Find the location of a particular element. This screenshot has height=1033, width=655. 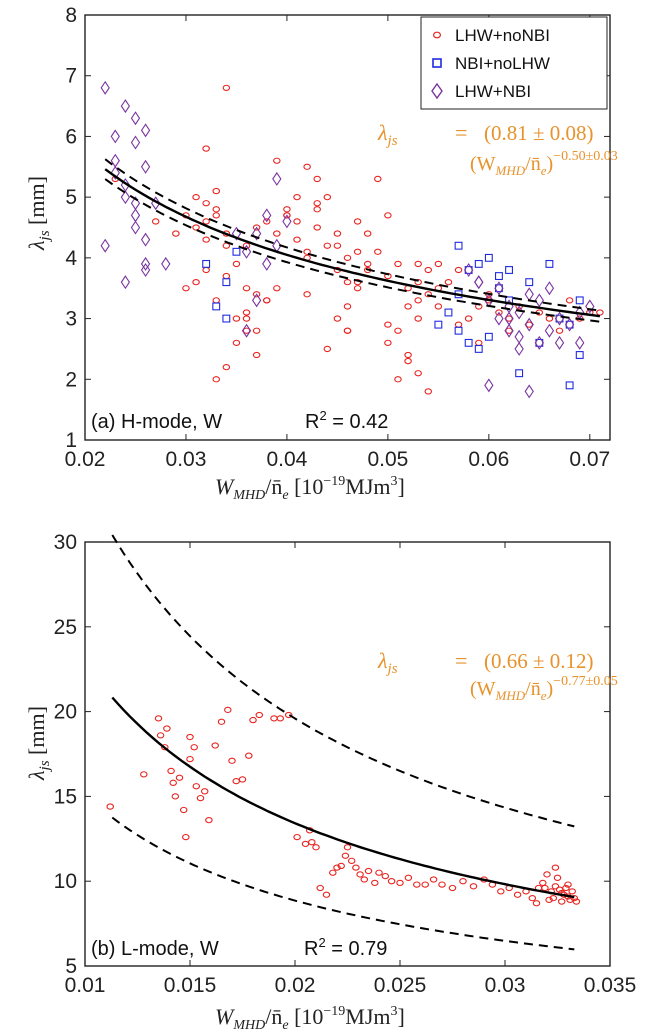

y-tick-label: 30 is located at coordinates (65, 542).